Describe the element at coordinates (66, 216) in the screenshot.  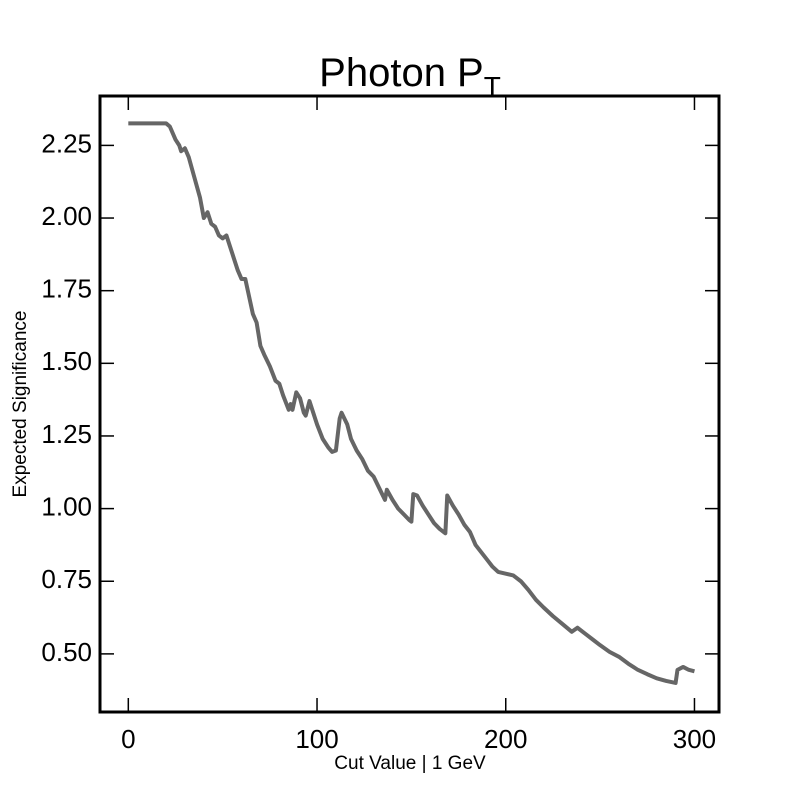
I see `y-tick-label: 2.00` at that location.